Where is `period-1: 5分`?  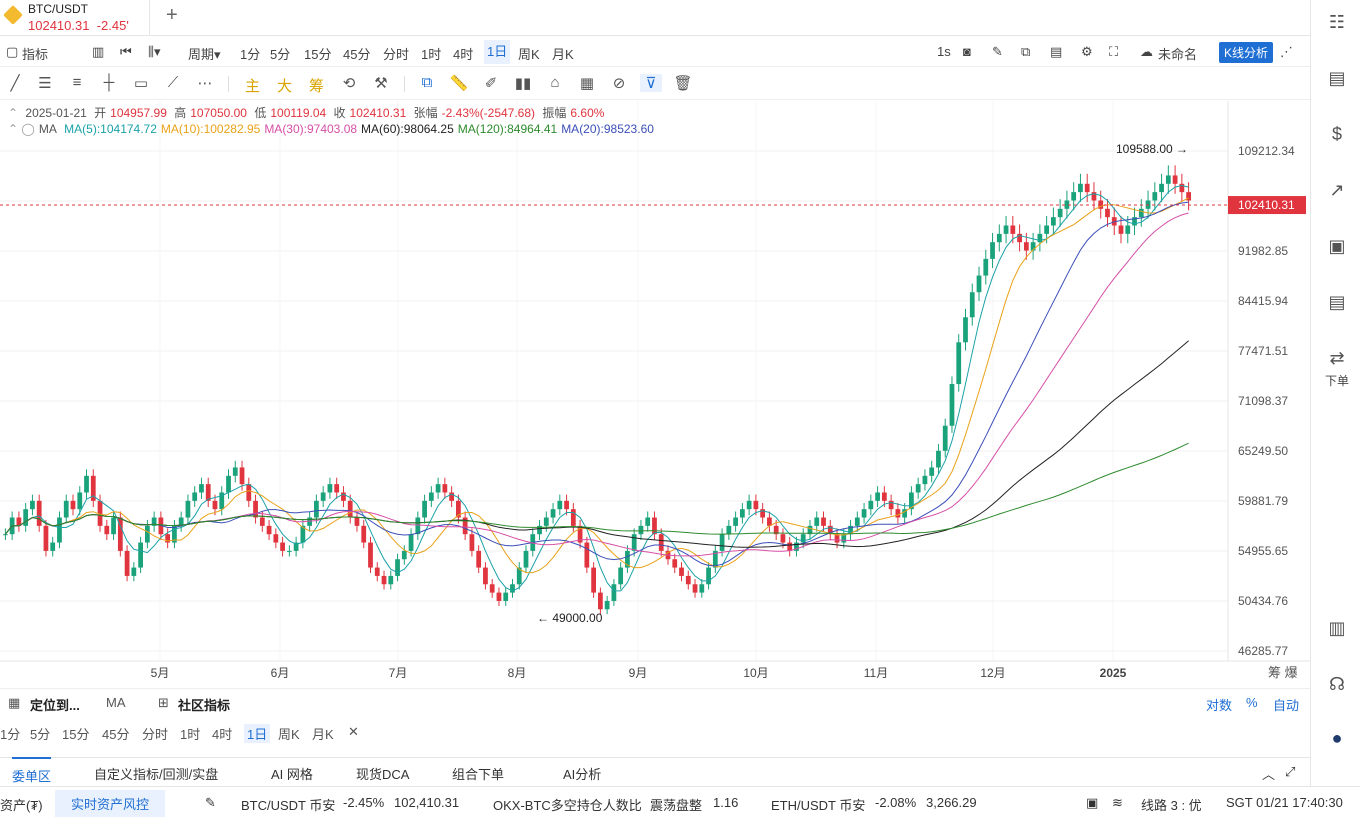
period-1: 5分 is located at coordinates (280, 54).